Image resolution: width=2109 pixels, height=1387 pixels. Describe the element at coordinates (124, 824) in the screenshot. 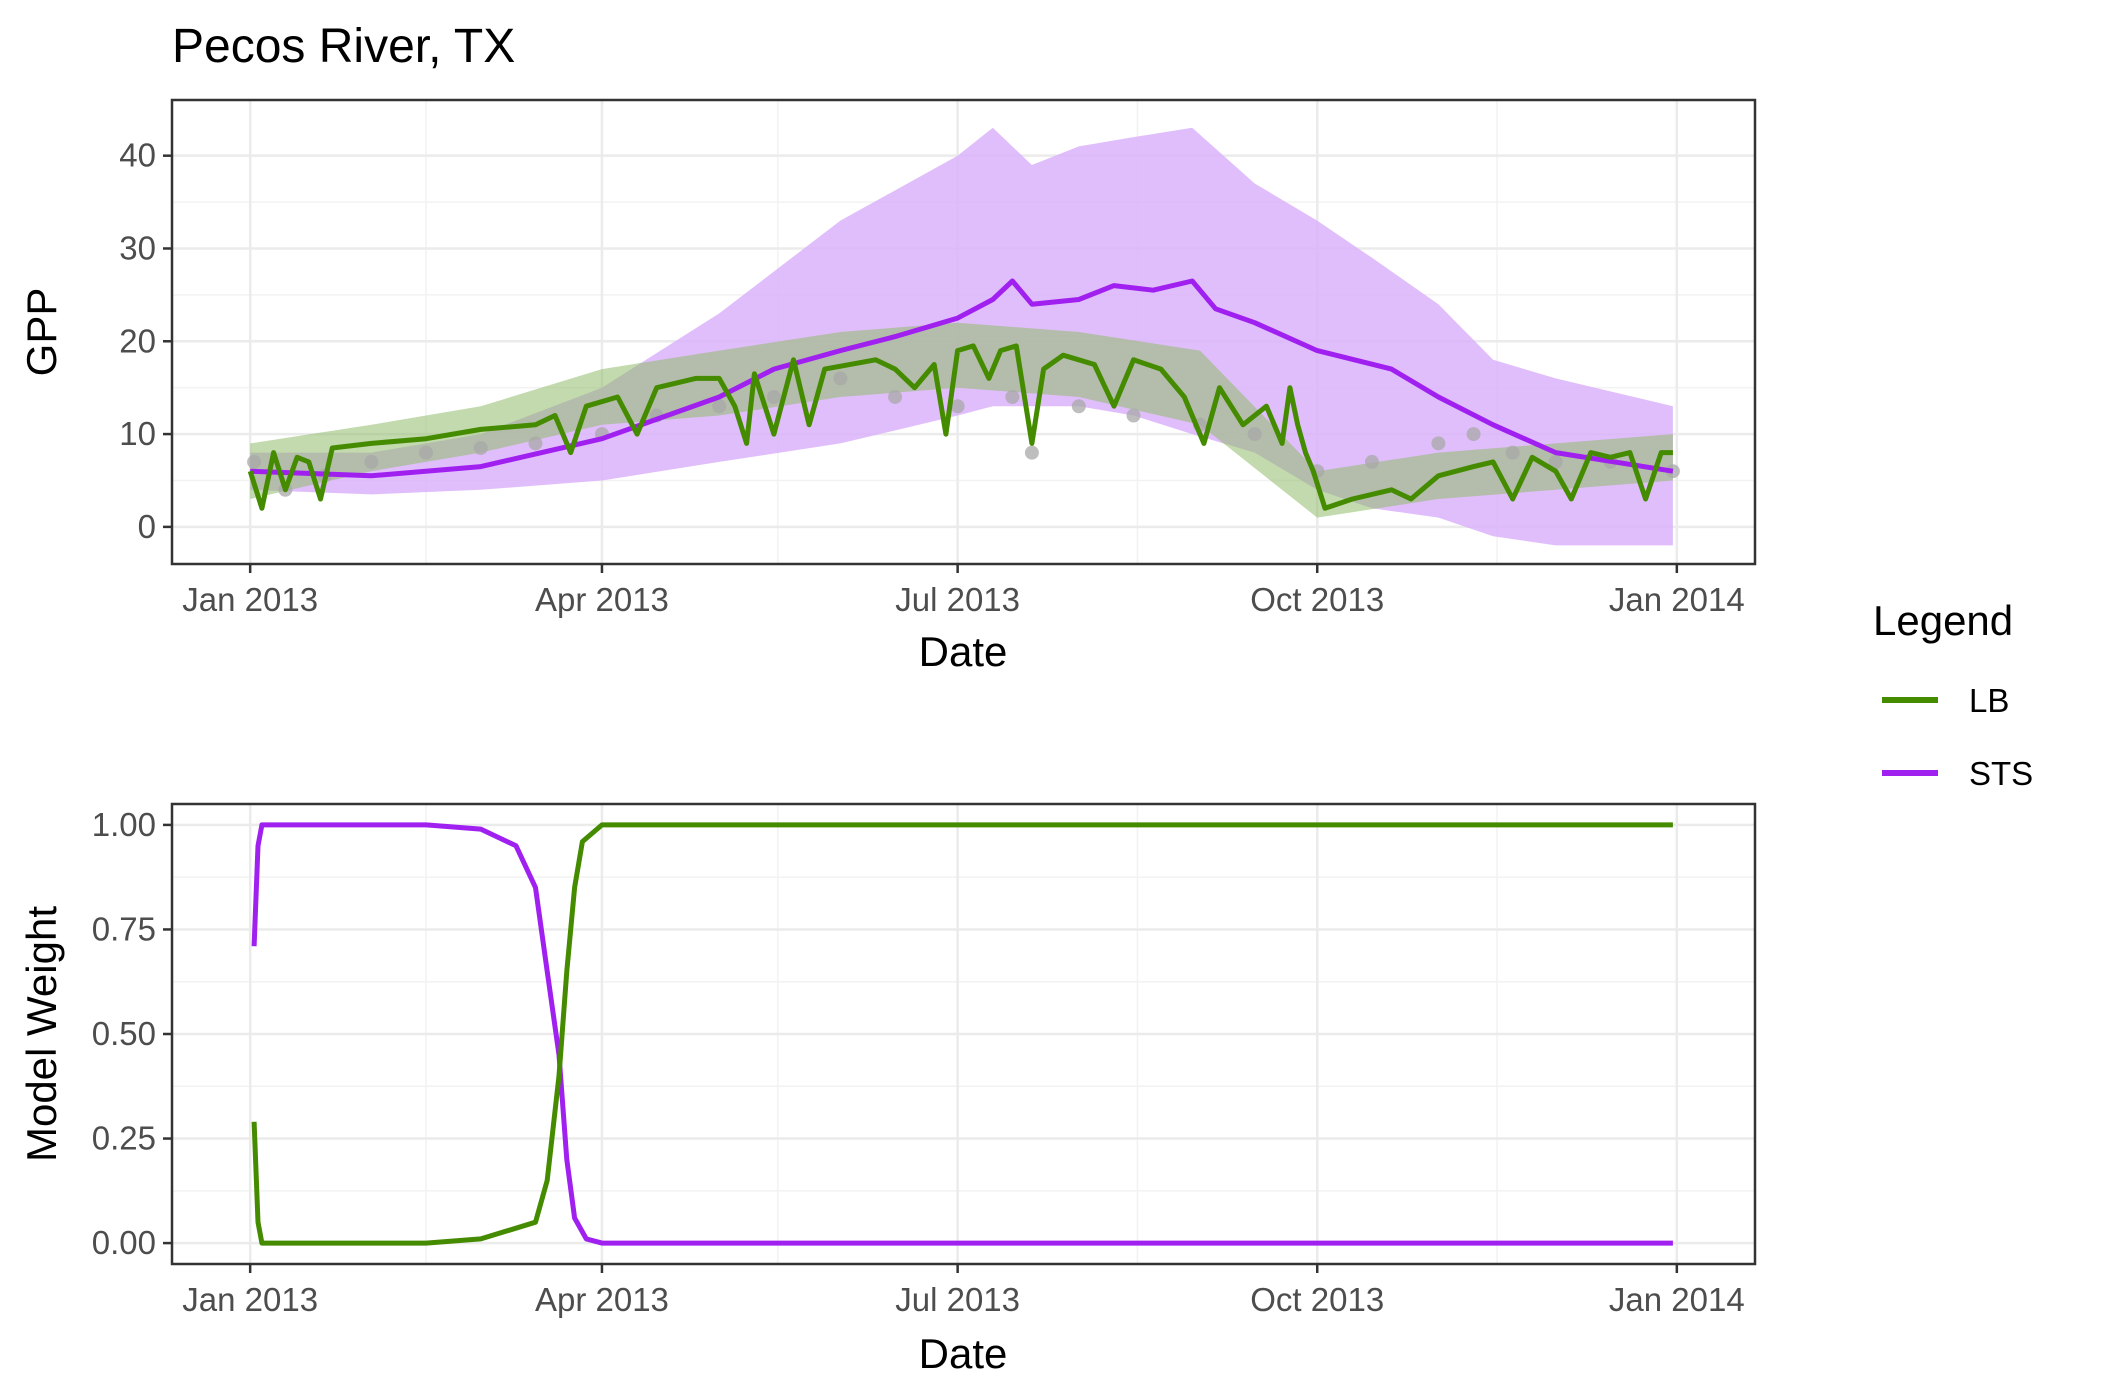

I see `weight-y-tick-label: 1.00` at that location.